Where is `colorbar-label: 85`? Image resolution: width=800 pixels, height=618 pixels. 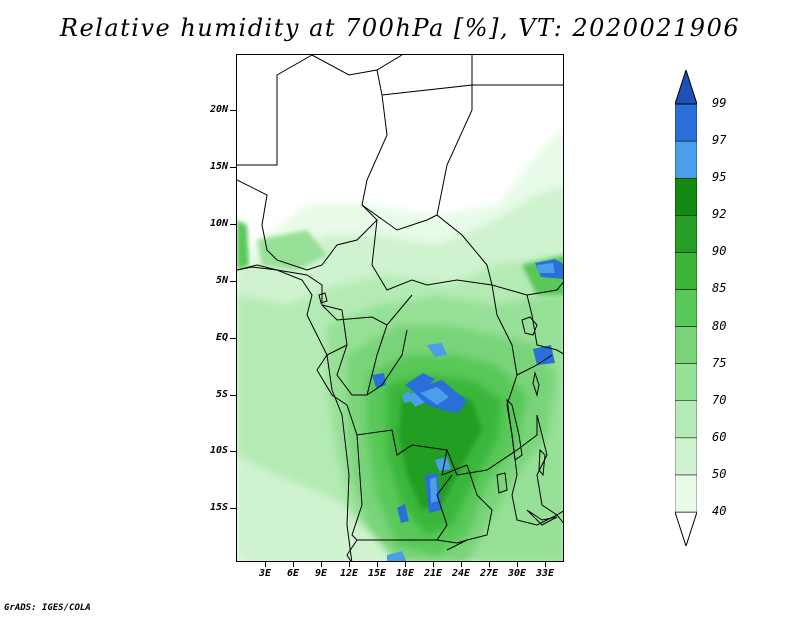 colorbar-label: 85 is located at coordinates (719, 288).